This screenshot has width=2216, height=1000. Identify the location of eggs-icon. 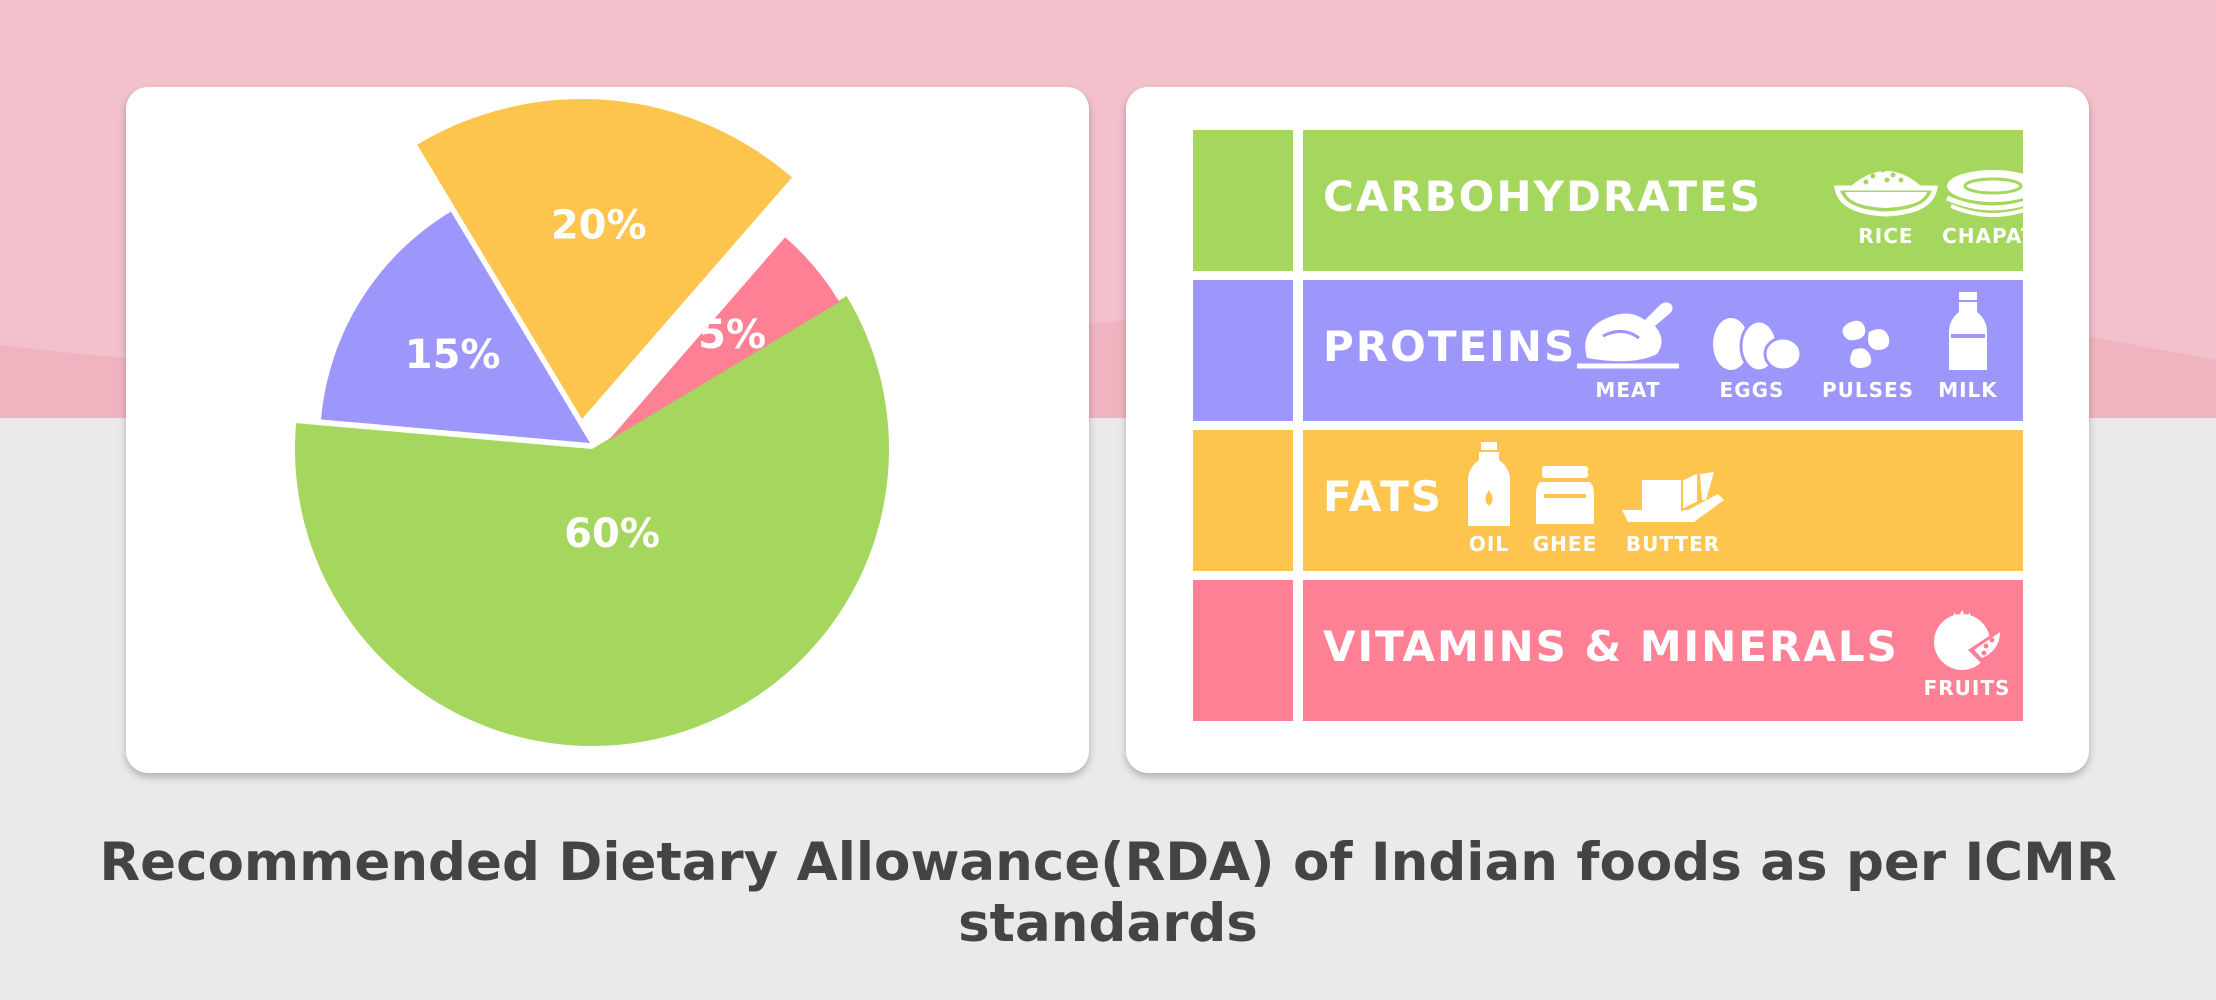
(1758, 345).